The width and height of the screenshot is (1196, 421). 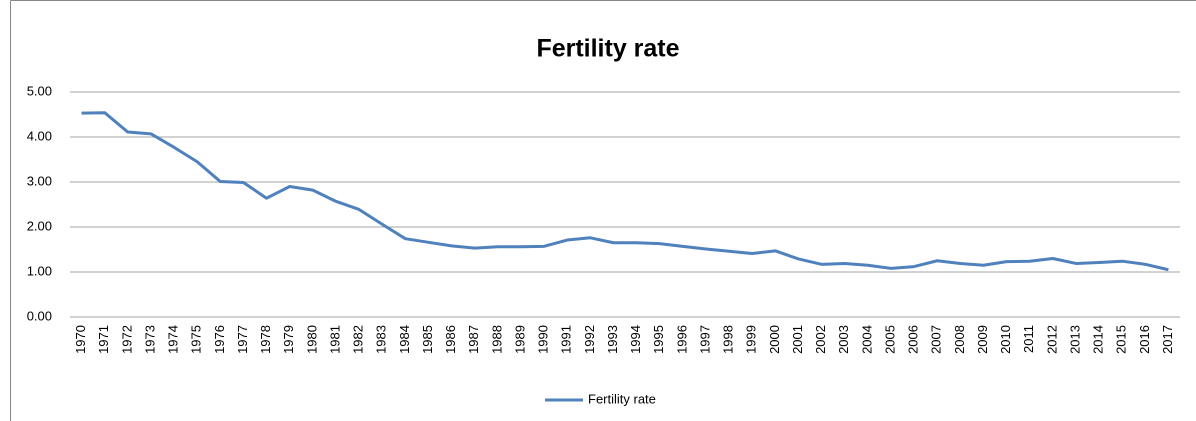 What do you see at coordinates (543, 339) in the screenshot?
I see `x-tick-label: 1990` at bounding box center [543, 339].